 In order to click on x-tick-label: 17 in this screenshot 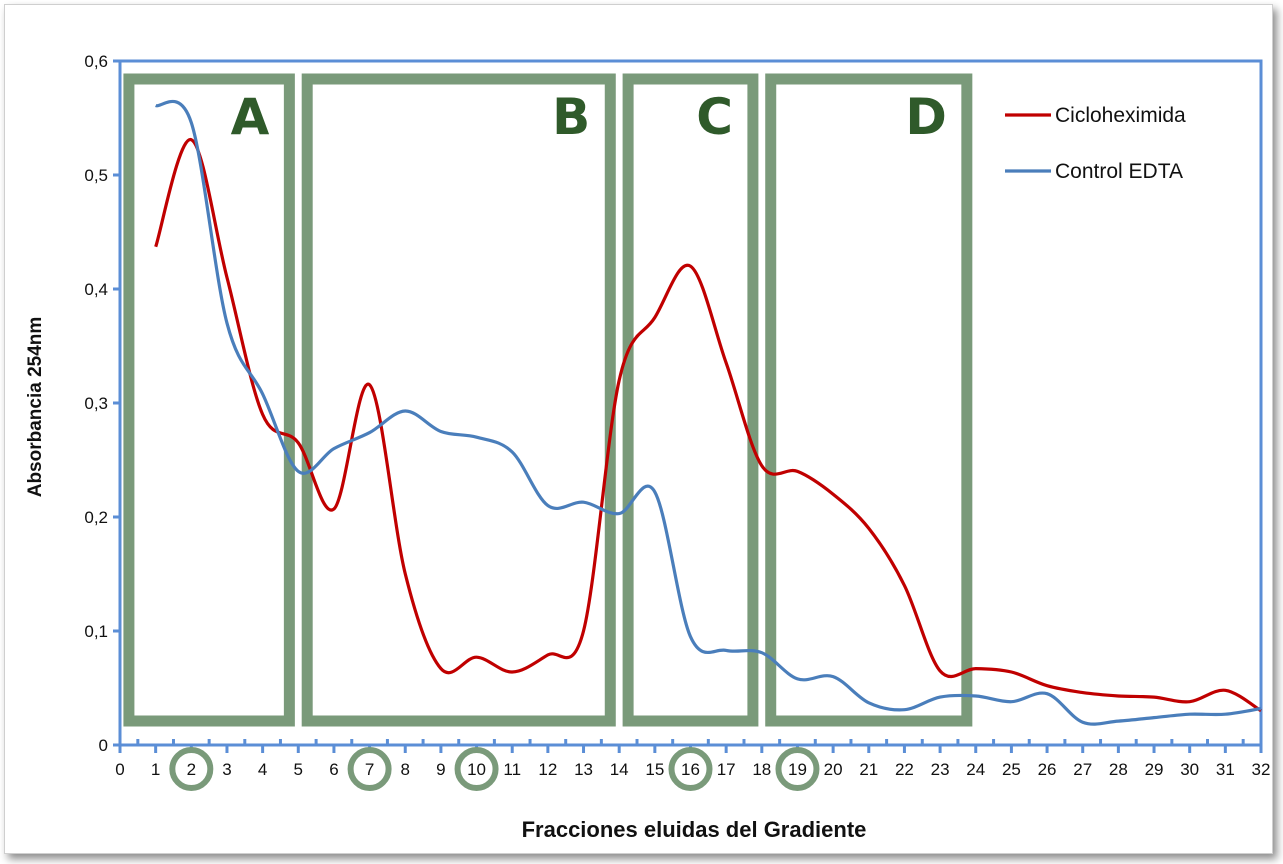, I will do `click(726, 769)`.